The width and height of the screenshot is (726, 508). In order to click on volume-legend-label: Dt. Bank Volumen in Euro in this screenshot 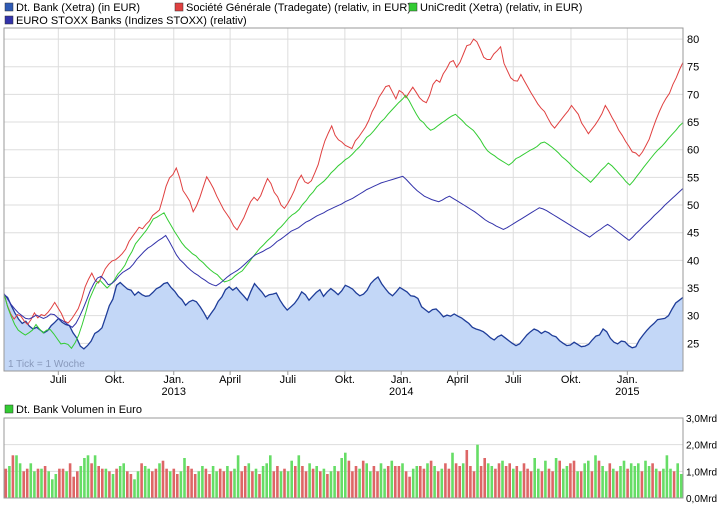, I will do `click(79, 410)`.